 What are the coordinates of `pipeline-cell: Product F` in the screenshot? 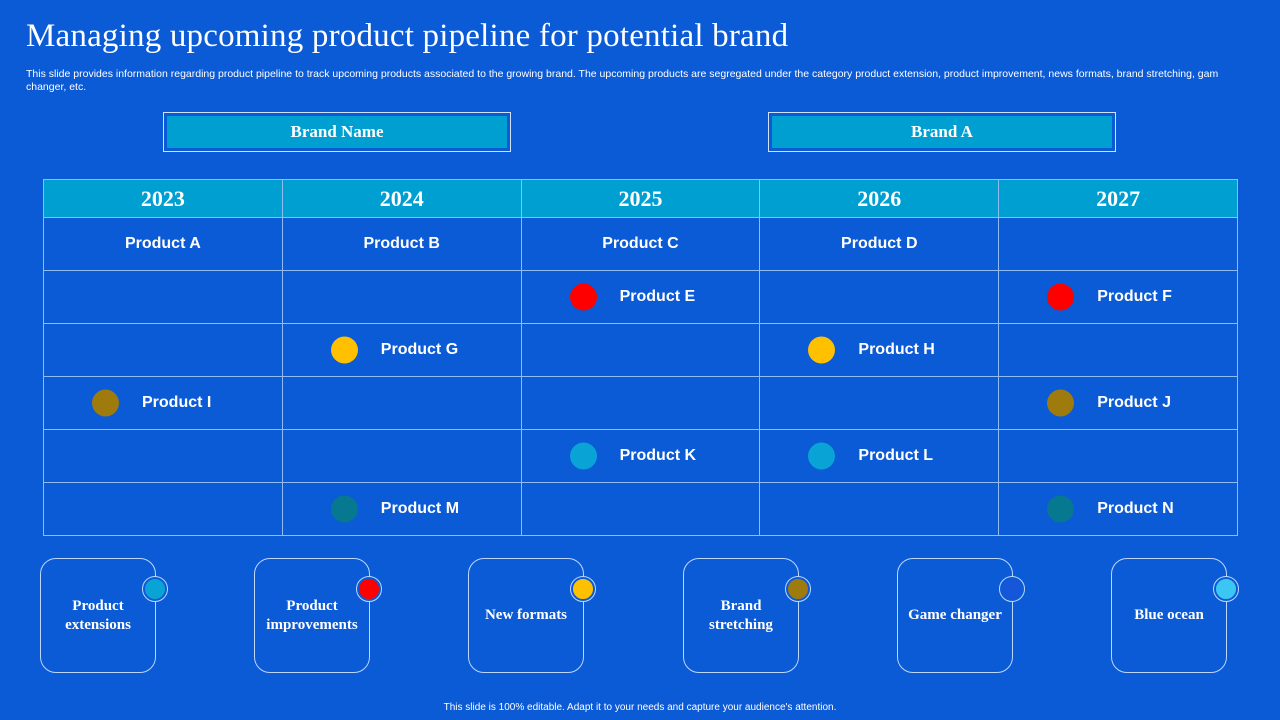 It's located at (1118, 297).